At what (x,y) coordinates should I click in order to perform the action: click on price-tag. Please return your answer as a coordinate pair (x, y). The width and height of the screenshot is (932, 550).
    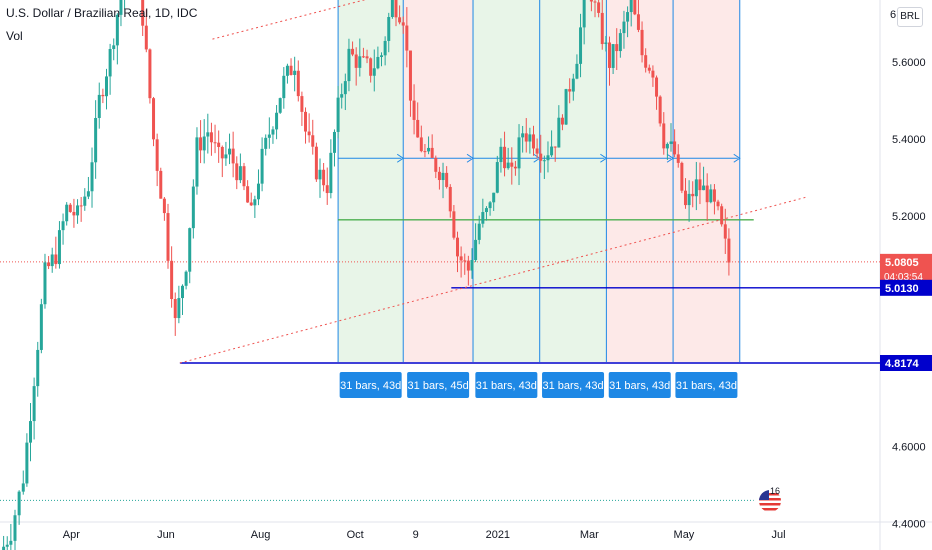
    Looking at the image, I should click on (906, 268).